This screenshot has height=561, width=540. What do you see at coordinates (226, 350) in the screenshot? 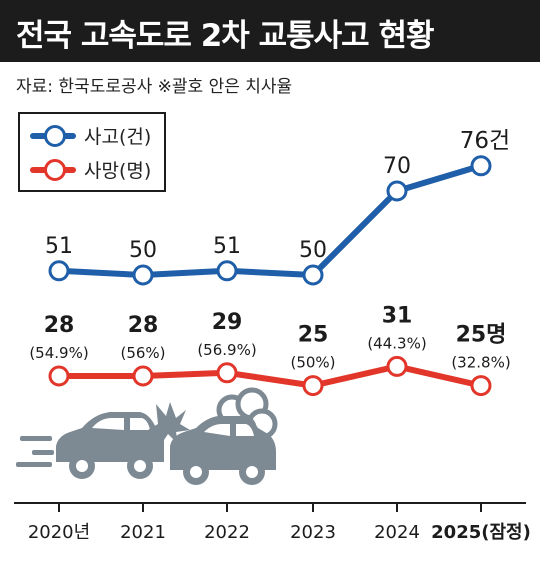
I see `fatality-rate-label: (56.9%)` at bounding box center [226, 350].